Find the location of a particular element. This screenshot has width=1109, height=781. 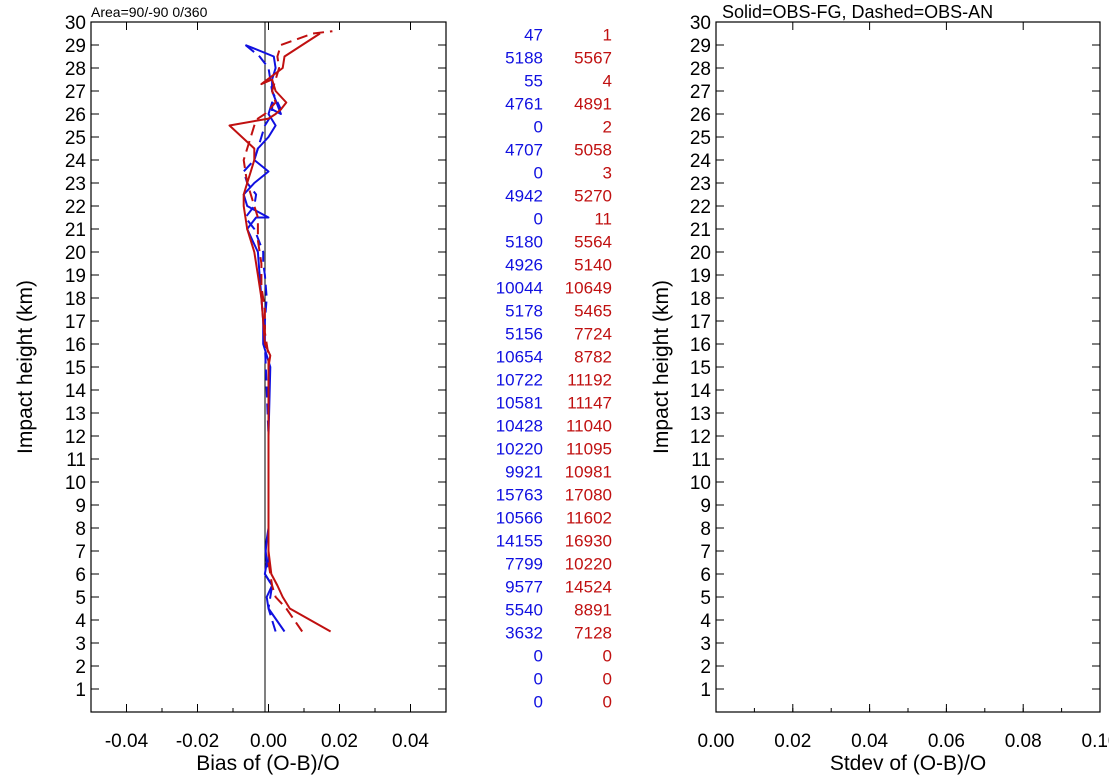

red-count-label: 5058 is located at coordinates (593, 150).